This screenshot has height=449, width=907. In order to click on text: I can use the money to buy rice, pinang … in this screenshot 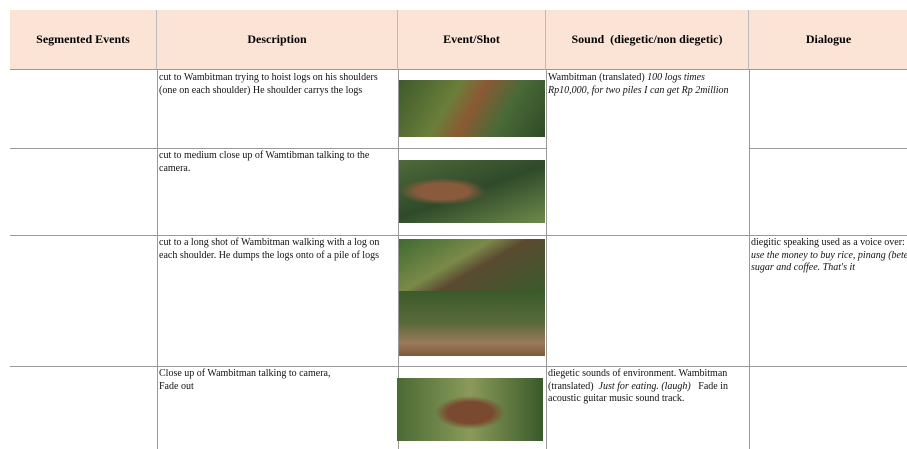, I will do `click(829, 261)`.